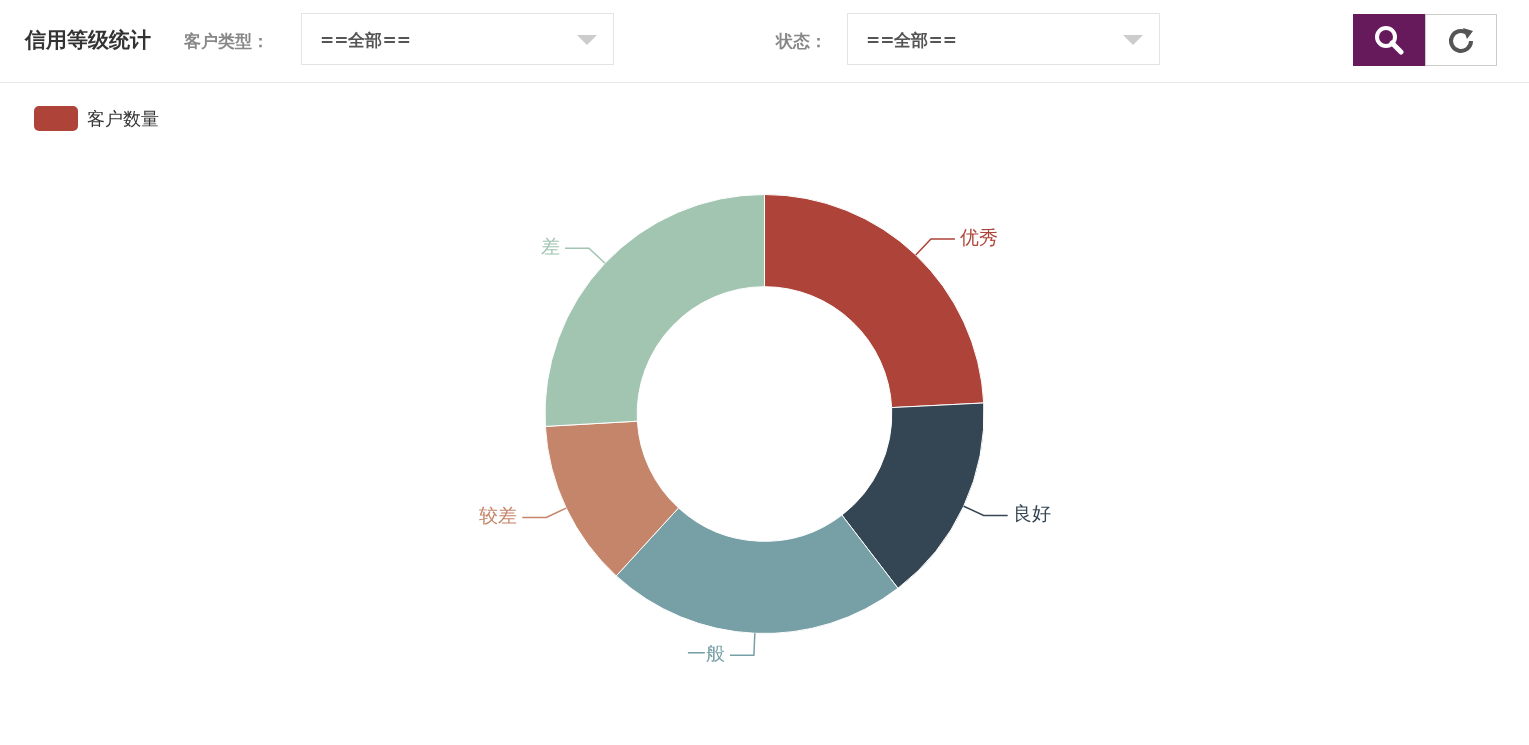 The width and height of the screenshot is (1529, 745). What do you see at coordinates (705, 653) in the screenshot?
I see `slice-label: 一般` at bounding box center [705, 653].